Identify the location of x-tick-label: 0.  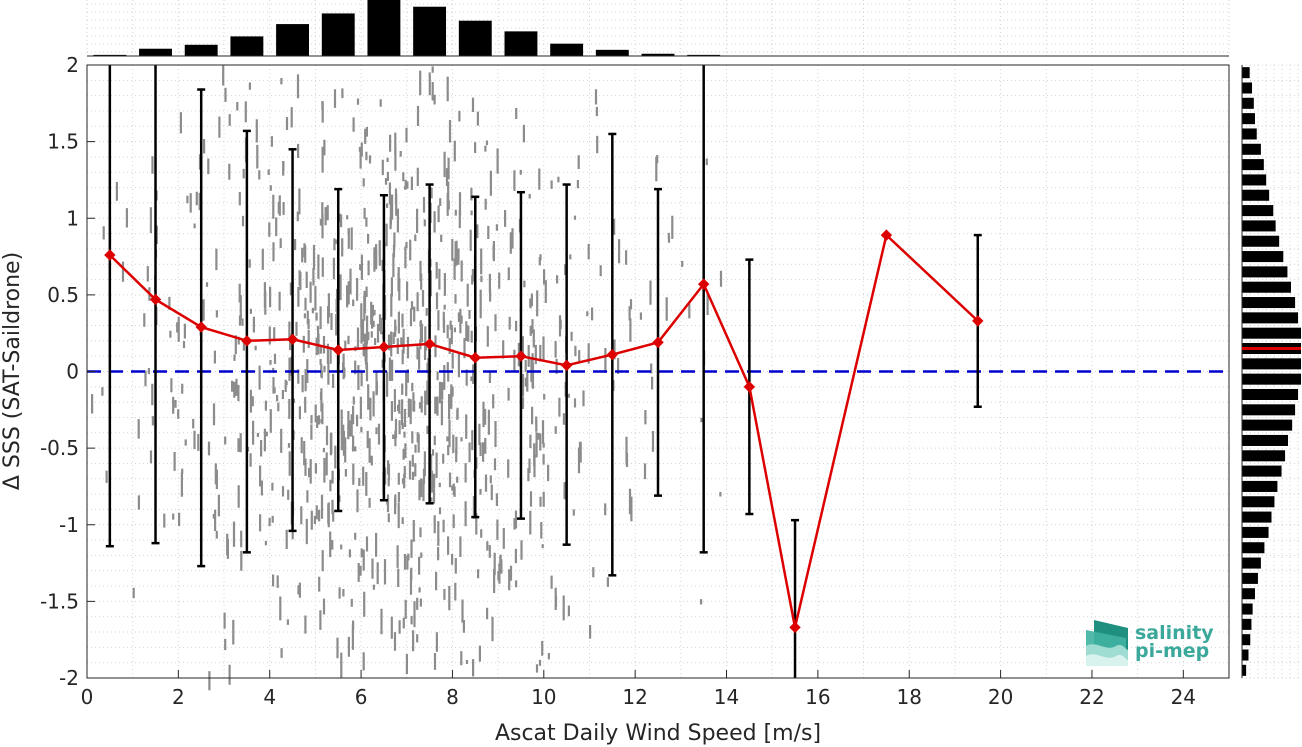
(87, 697).